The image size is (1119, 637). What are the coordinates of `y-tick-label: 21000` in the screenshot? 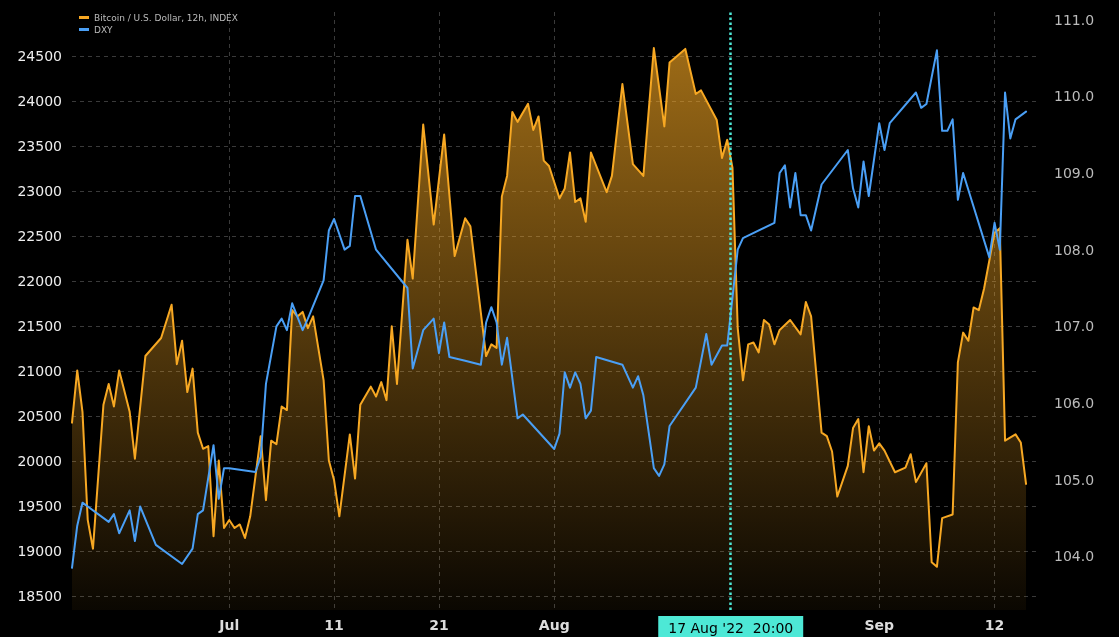 It's located at (39, 371).